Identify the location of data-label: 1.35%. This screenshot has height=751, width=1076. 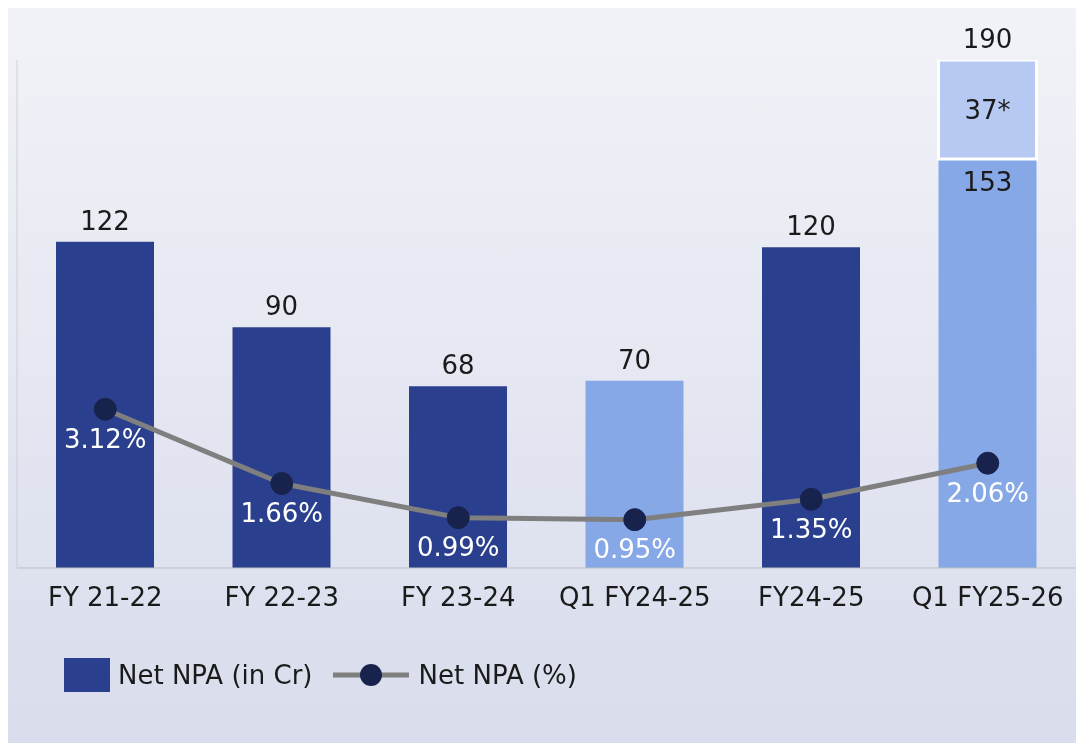
(811, 528).